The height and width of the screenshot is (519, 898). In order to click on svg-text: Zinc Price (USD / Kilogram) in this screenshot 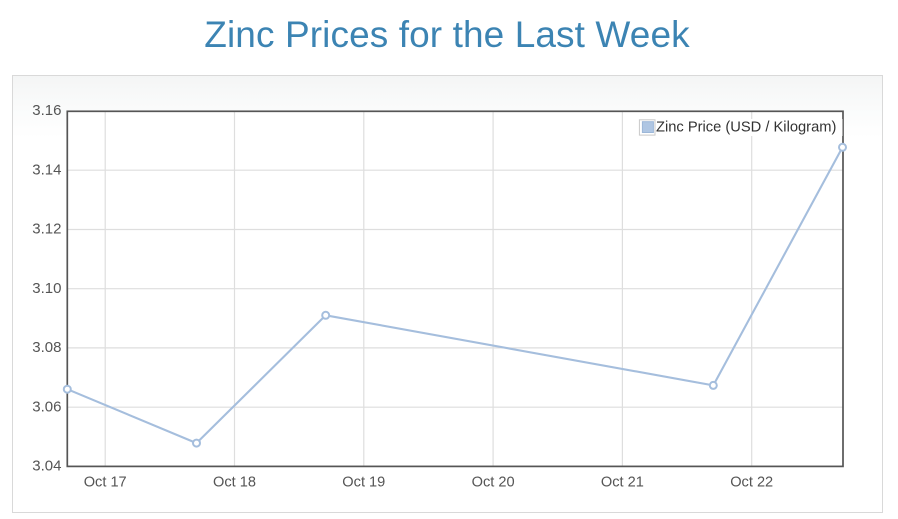, I will do `click(746, 128)`.